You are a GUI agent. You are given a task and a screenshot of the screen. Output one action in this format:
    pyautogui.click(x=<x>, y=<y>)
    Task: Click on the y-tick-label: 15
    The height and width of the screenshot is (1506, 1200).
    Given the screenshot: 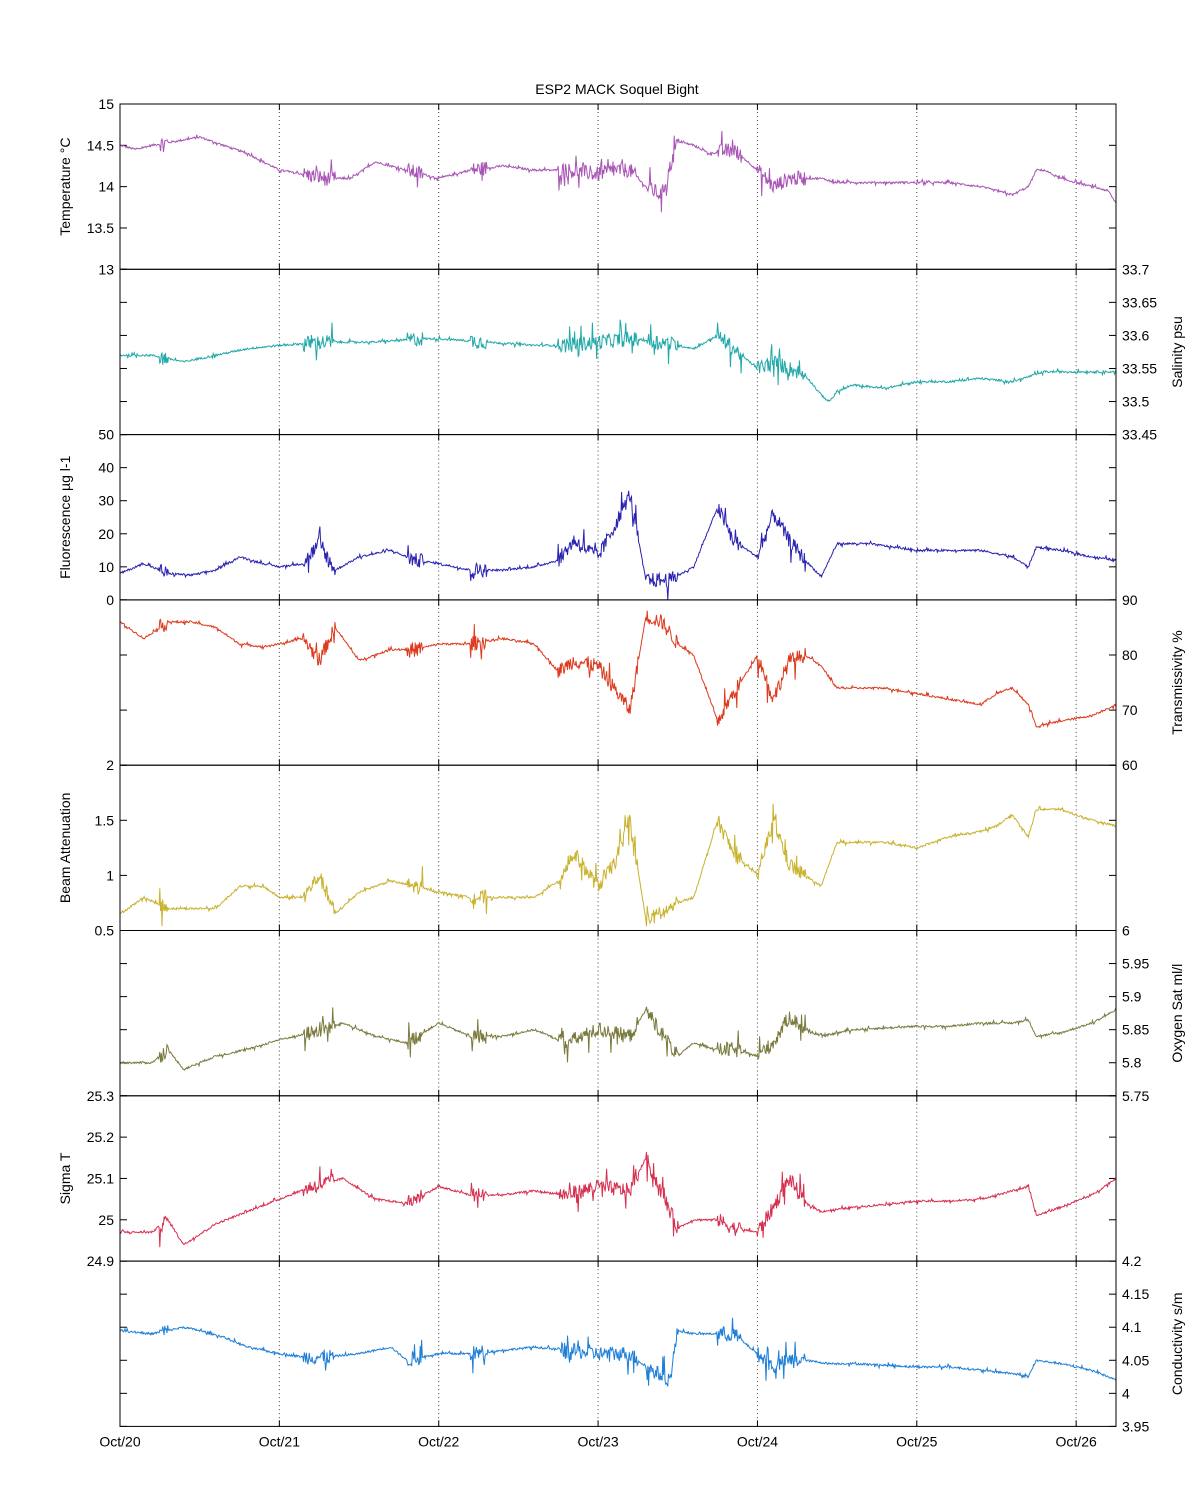 What is the action you would take?
    pyautogui.click(x=106, y=104)
    